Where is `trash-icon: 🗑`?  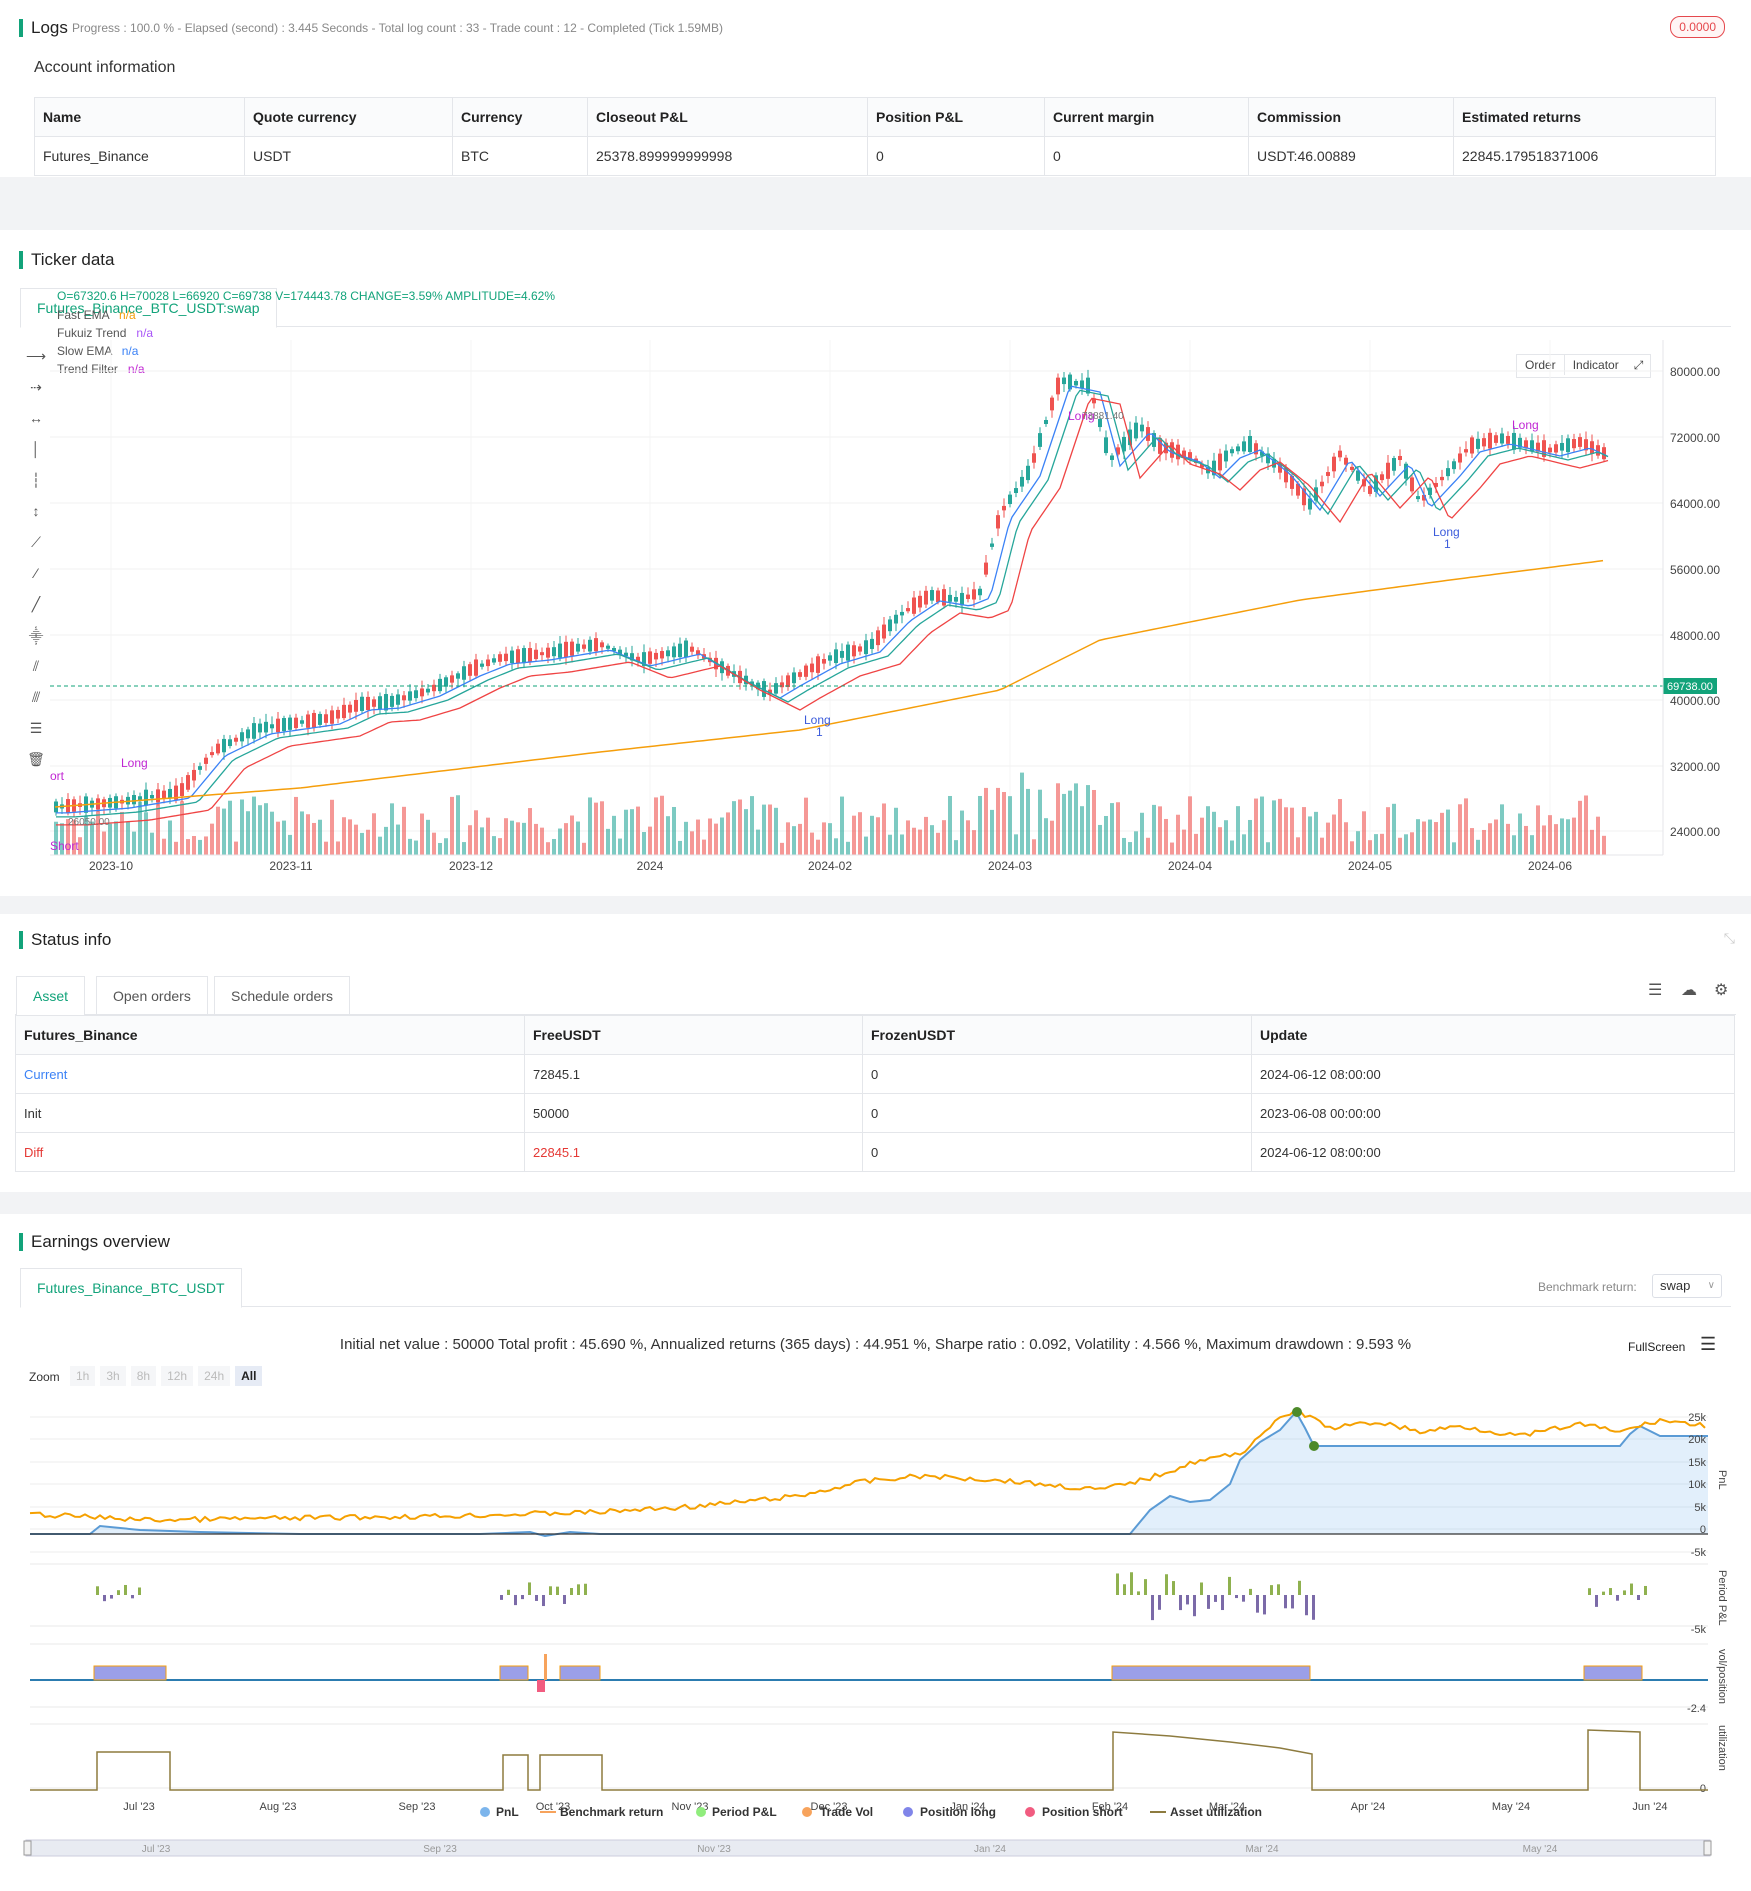 trash-icon: 🗑 is located at coordinates (36, 759).